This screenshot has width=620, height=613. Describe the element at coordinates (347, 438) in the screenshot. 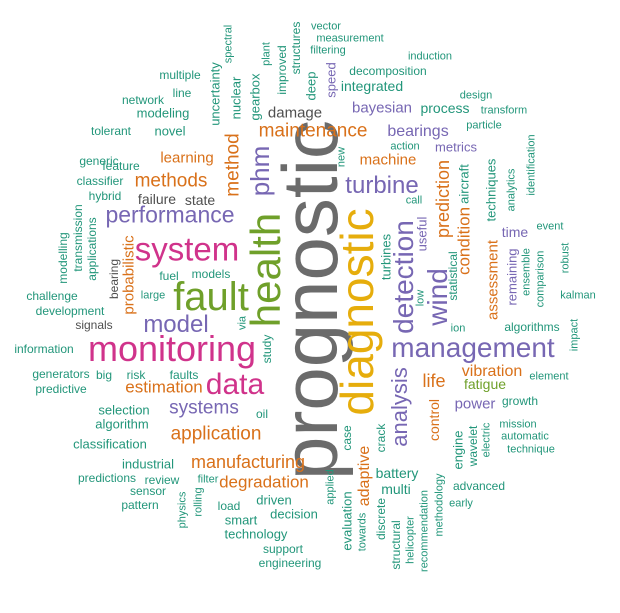

I see `word-case: case` at that location.